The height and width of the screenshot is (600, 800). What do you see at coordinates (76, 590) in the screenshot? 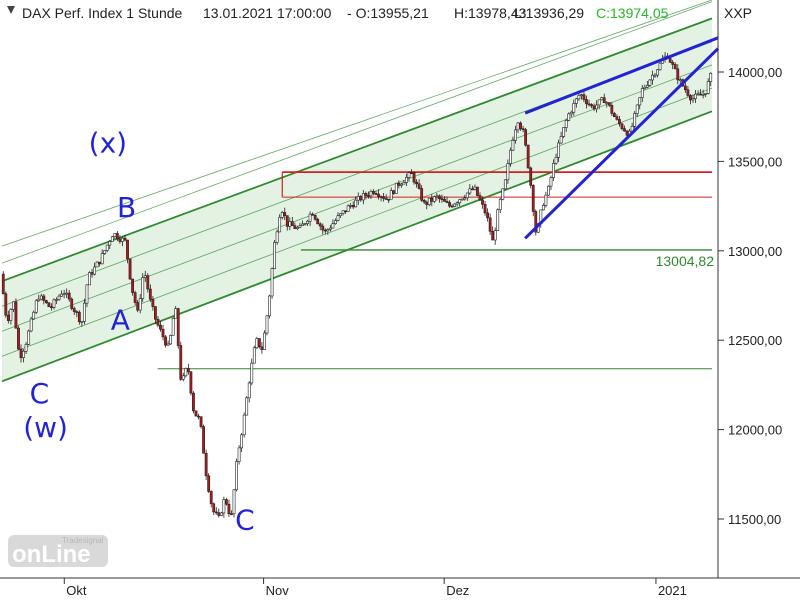
I see `x-tick-label: Okt` at bounding box center [76, 590].